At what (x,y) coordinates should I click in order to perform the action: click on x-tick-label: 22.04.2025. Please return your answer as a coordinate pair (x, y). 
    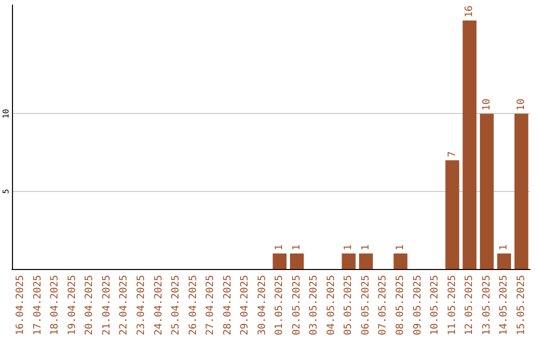
    Looking at the image, I should click on (124, 305).